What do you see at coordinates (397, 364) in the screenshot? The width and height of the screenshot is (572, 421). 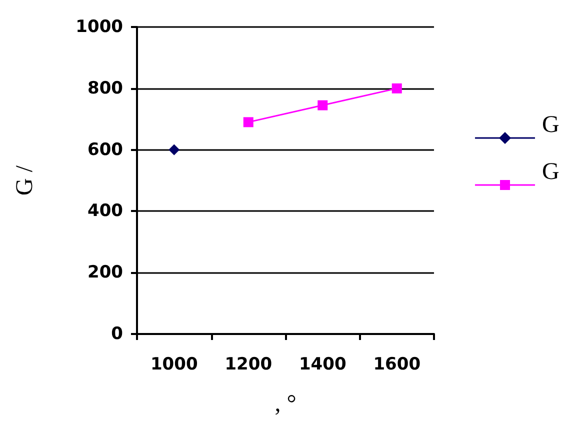 I see `x-tick-label: 1600` at bounding box center [397, 364].